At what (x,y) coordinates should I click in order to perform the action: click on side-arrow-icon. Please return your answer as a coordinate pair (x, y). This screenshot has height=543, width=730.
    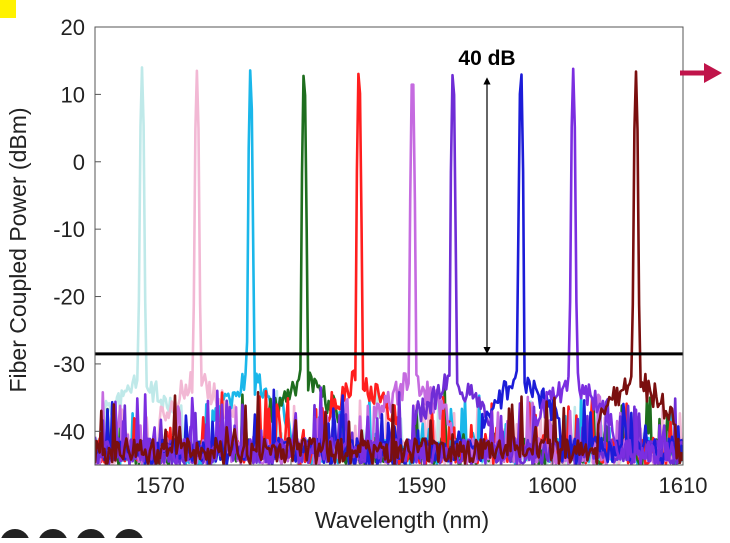
    Looking at the image, I should click on (701, 73).